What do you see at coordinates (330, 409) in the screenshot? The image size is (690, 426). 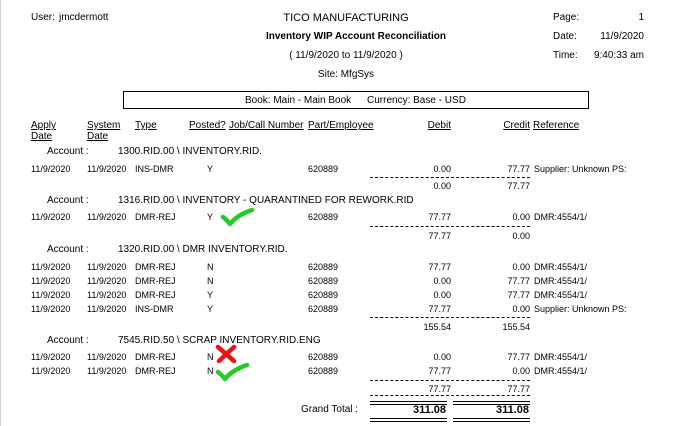 I see `grand-total-label: Grand Total :` at bounding box center [330, 409].